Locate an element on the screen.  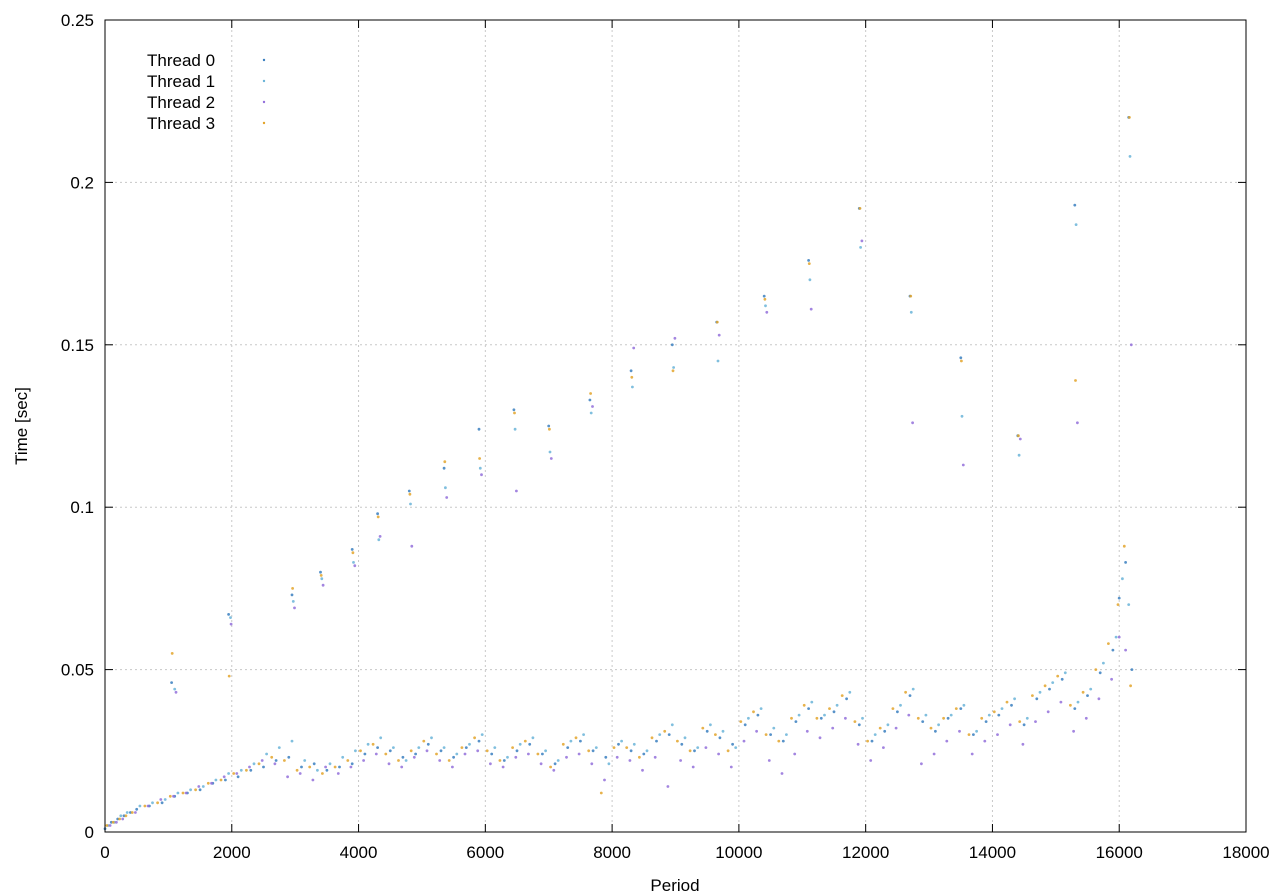
y-tick-labels: 0 0.05 0.1 0.15 0.2 0.25 is located at coordinates (77, 426).